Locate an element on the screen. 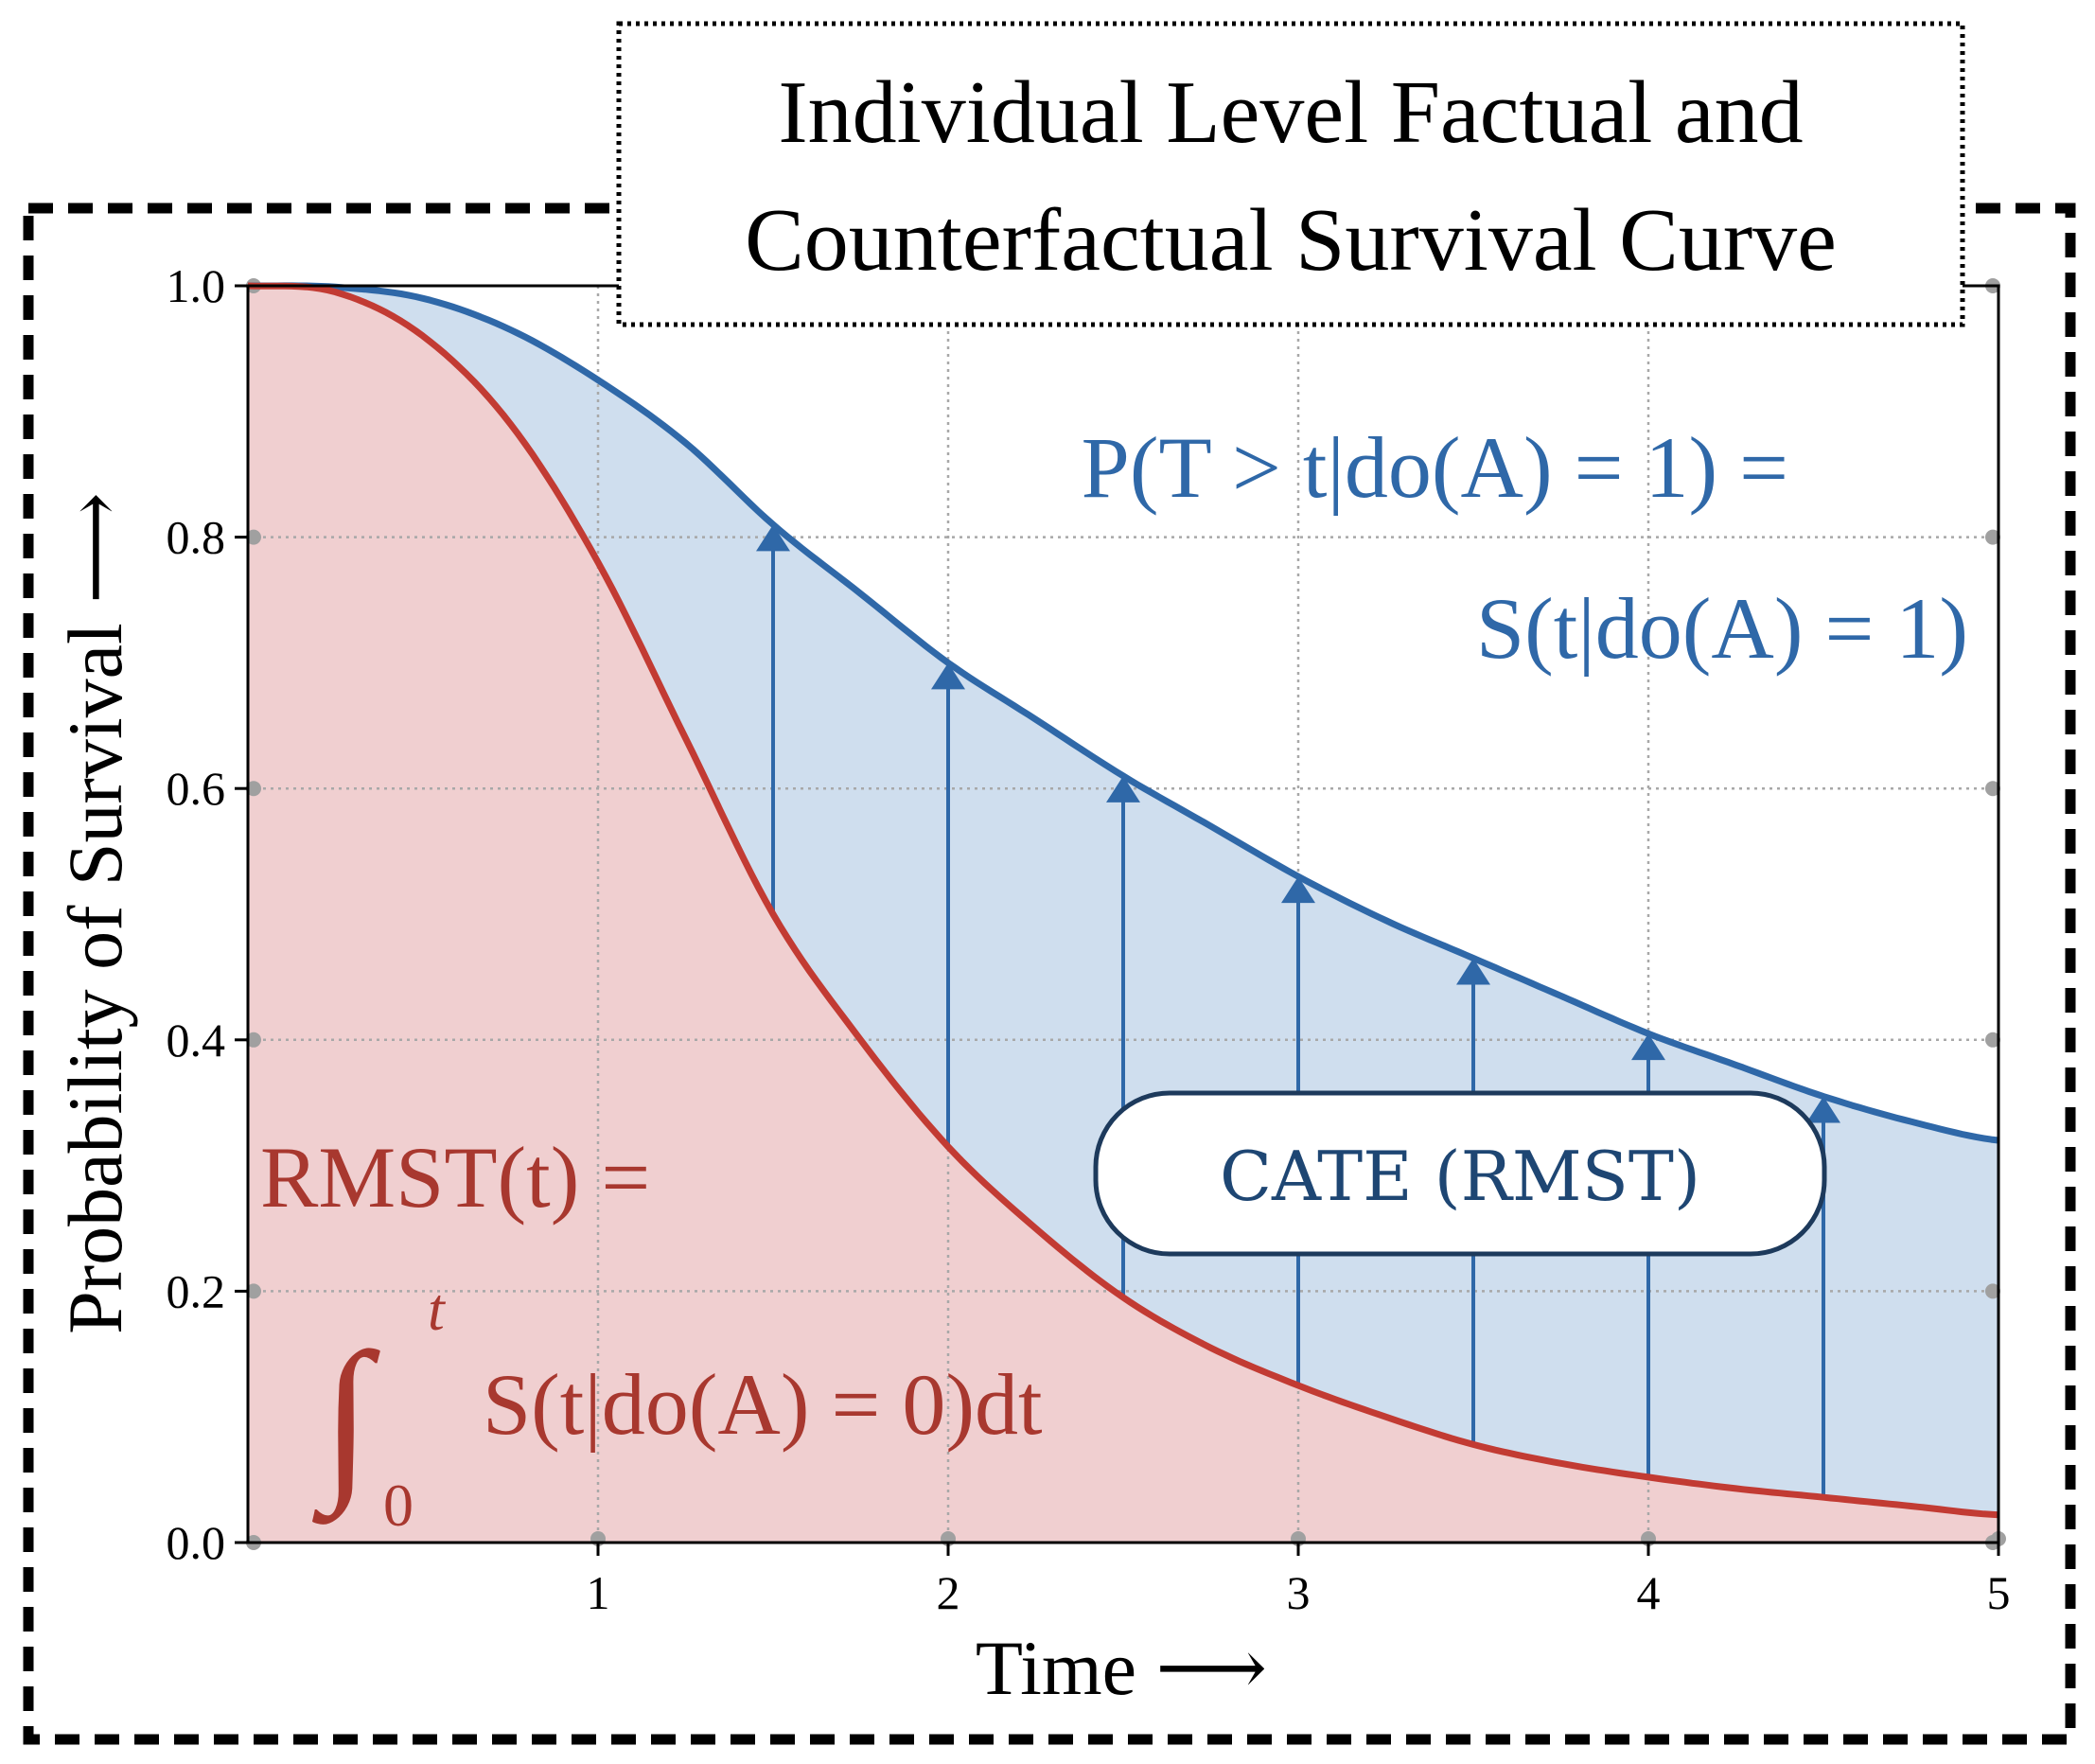 The height and width of the screenshot is (1764, 2095). cate-label: CATE (RMST) is located at coordinates (1460, 1176).